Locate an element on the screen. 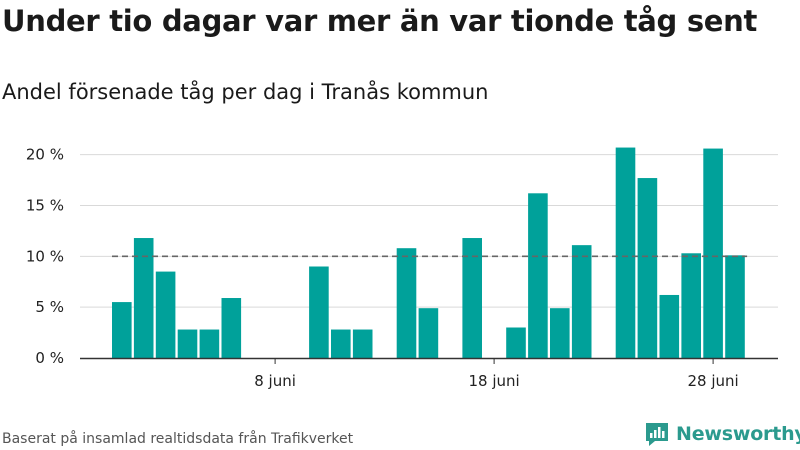 This screenshot has width=800, height=450. y-tick-label: 0 % is located at coordinates (49, 358).